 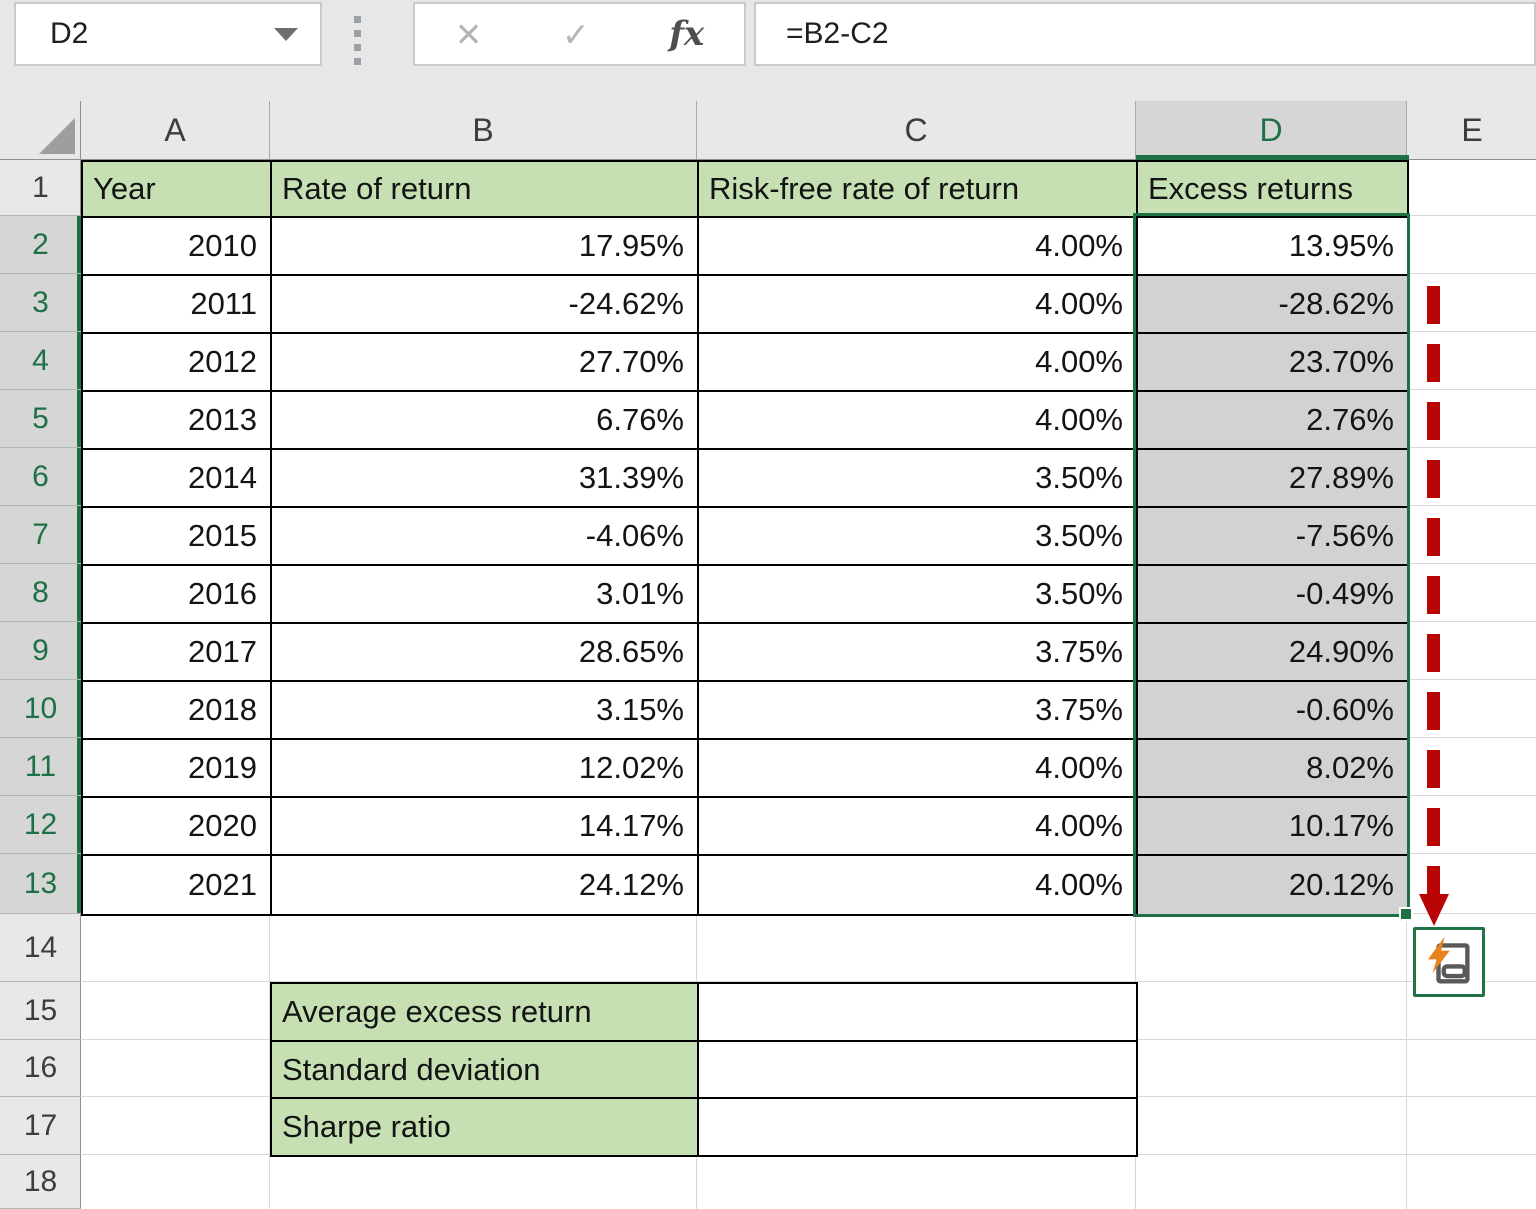 I want to click on column-header-A: A, so click(x=175, y=130).